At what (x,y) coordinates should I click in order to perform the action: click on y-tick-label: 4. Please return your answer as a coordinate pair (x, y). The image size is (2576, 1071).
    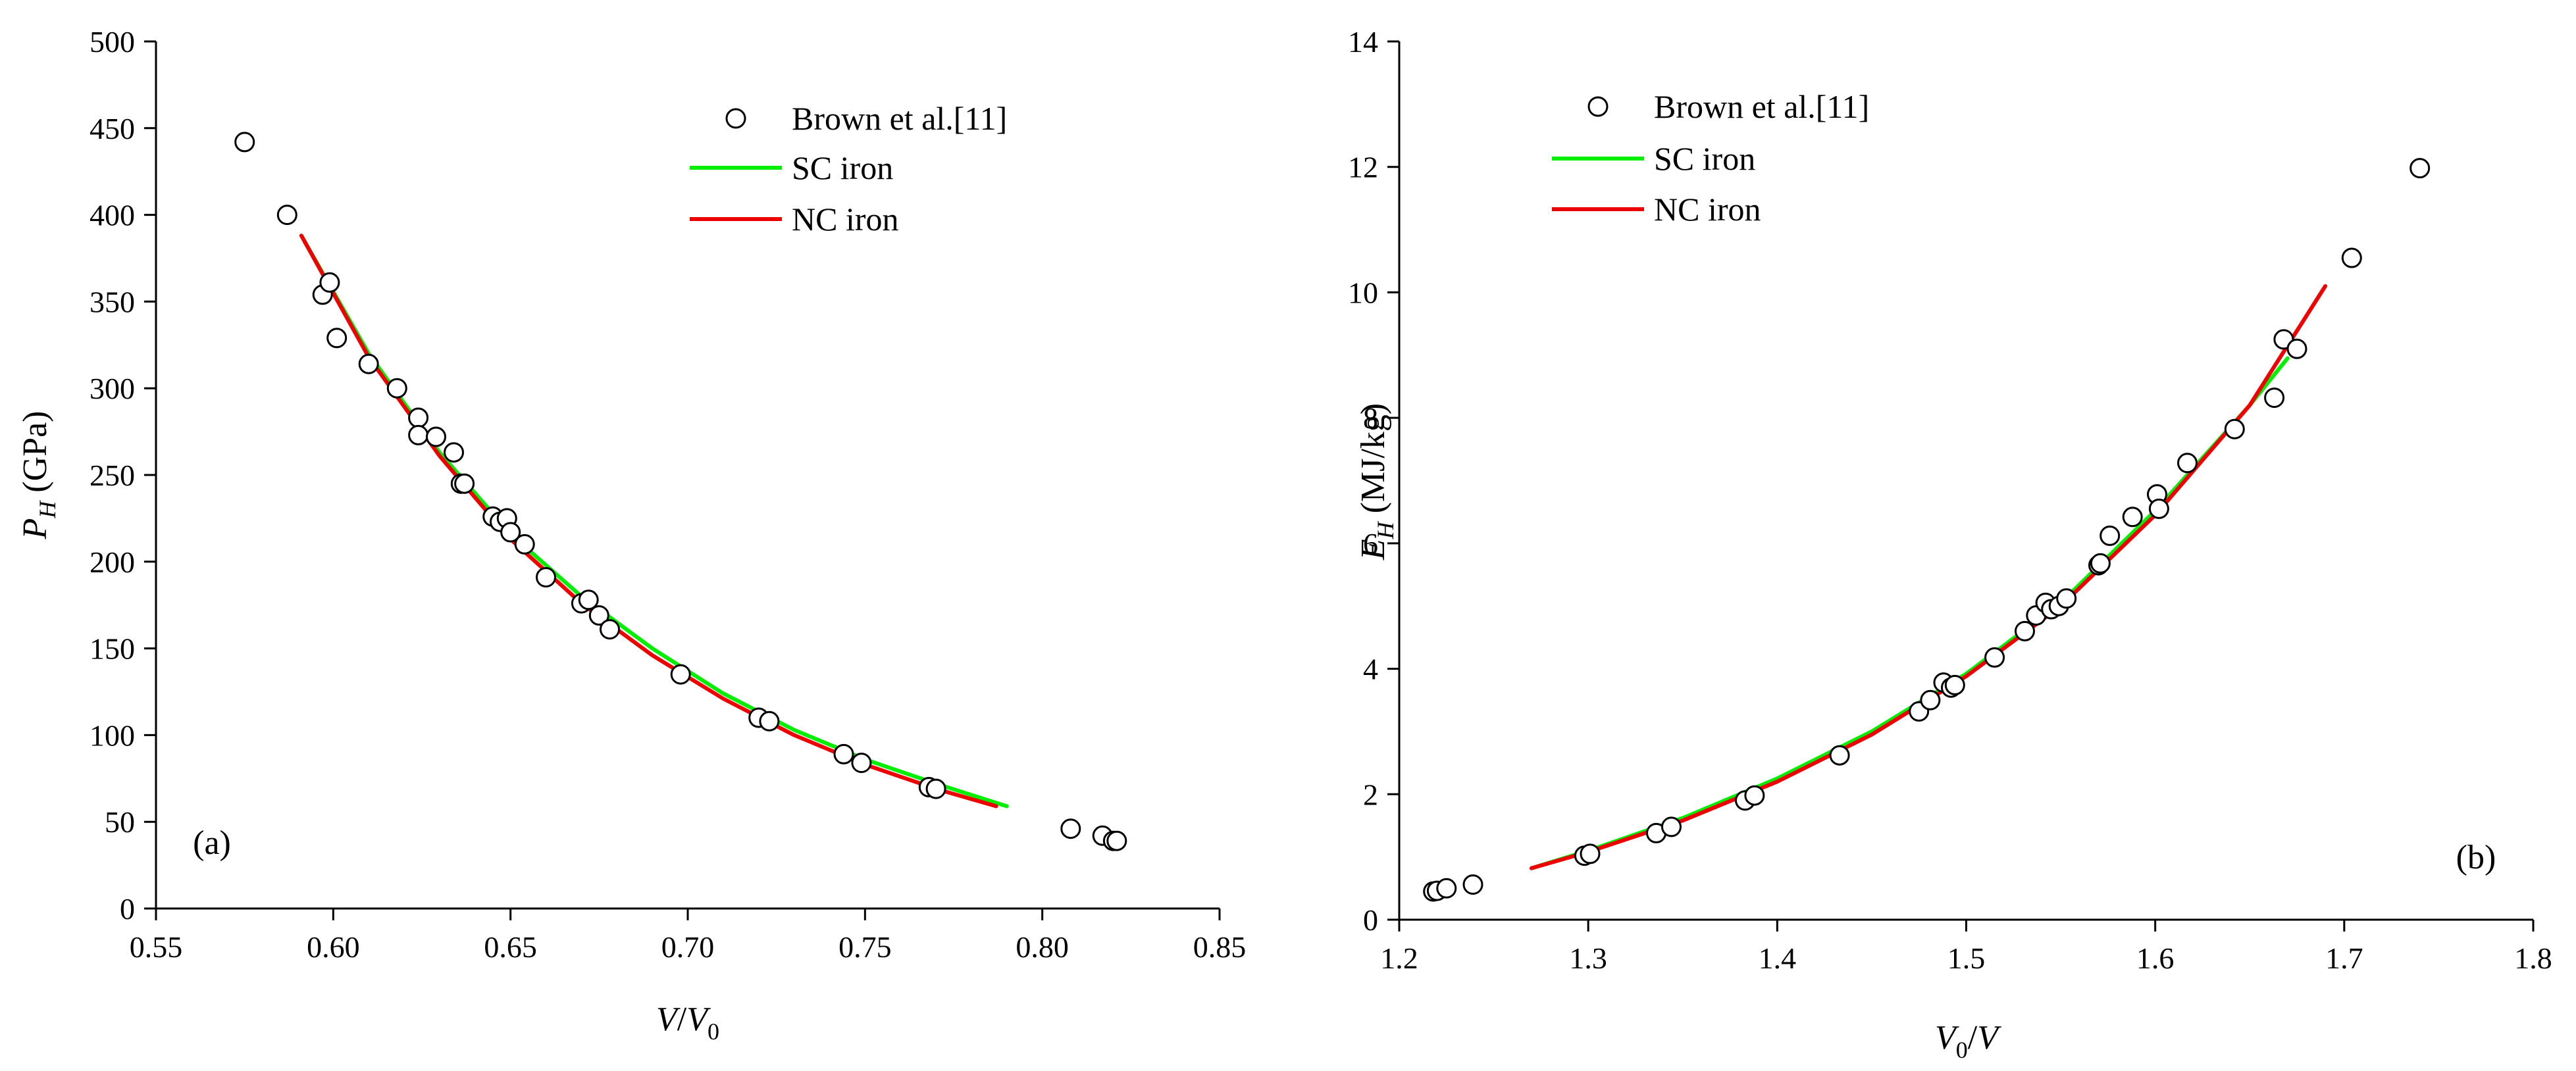
    Looking at the image, I should click on (1370, 669).